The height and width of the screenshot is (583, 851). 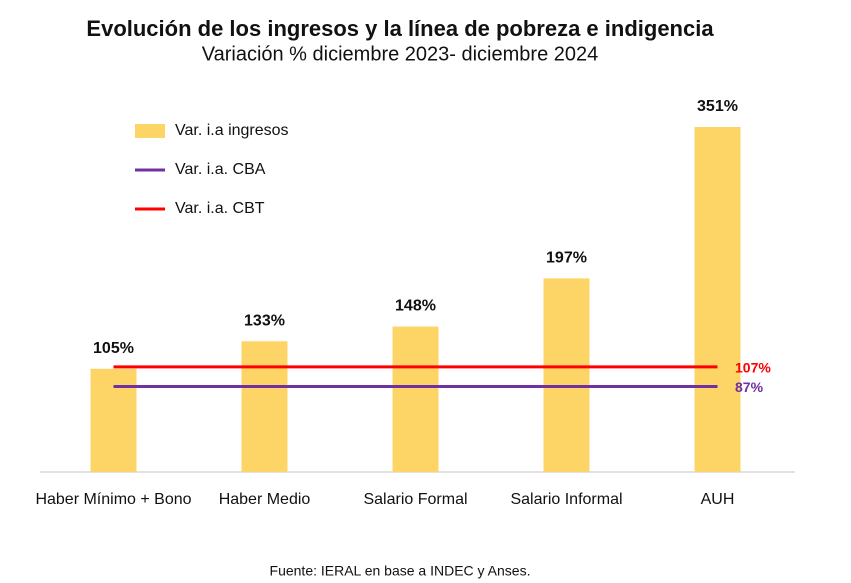 What do you see at coordinates (264, 320) in the screenshot?
I see `value-label: 133%` at bounding box center [264, 320].